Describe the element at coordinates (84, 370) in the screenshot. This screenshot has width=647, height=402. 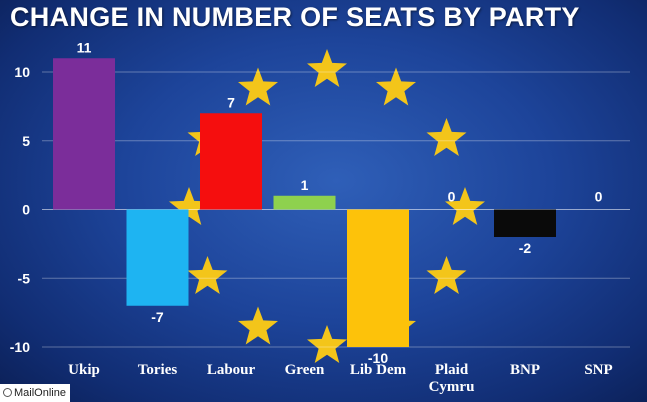
I see `category-label: Ukip` at that location.